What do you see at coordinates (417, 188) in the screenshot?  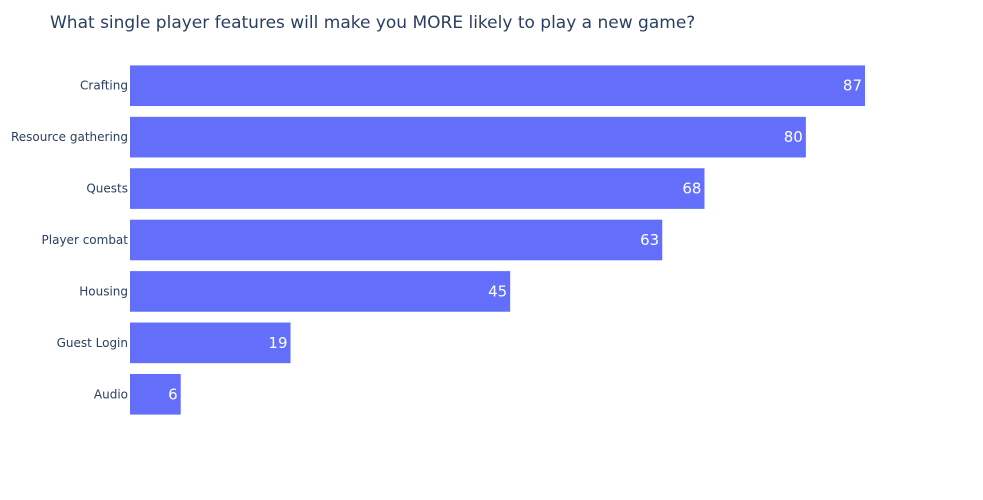 I see `bar-quests` at bounding box center [417, 188].